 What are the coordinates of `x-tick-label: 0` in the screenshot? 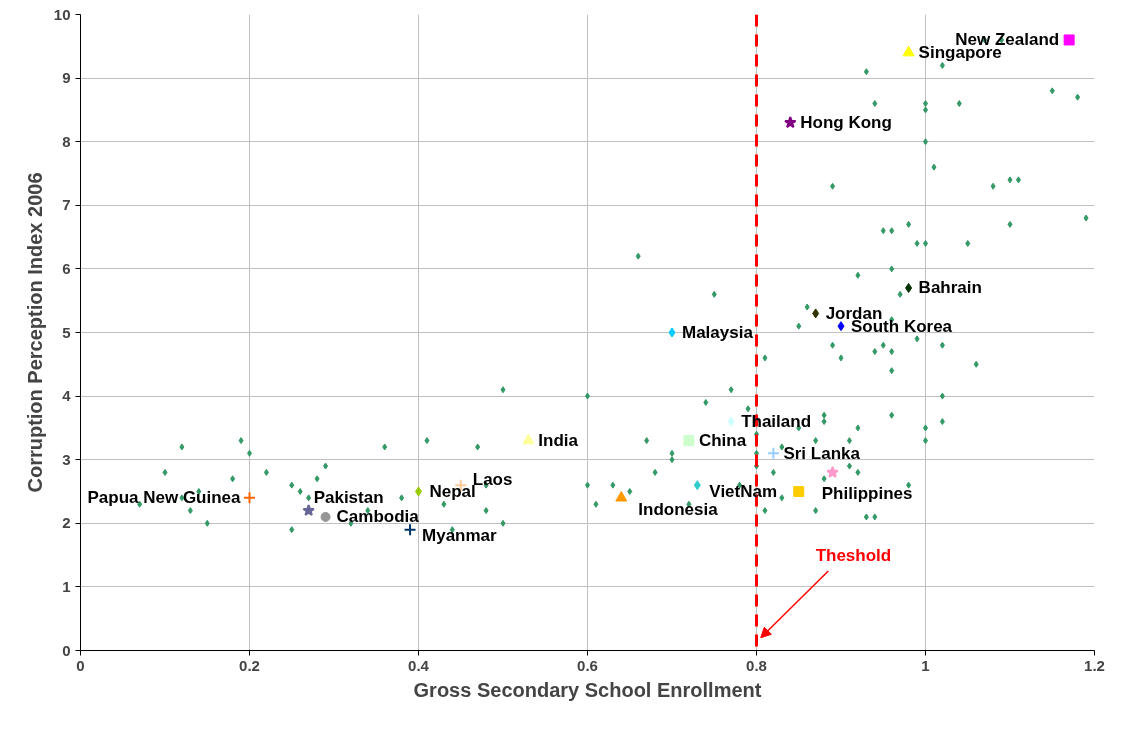 It's located at (80, 665).